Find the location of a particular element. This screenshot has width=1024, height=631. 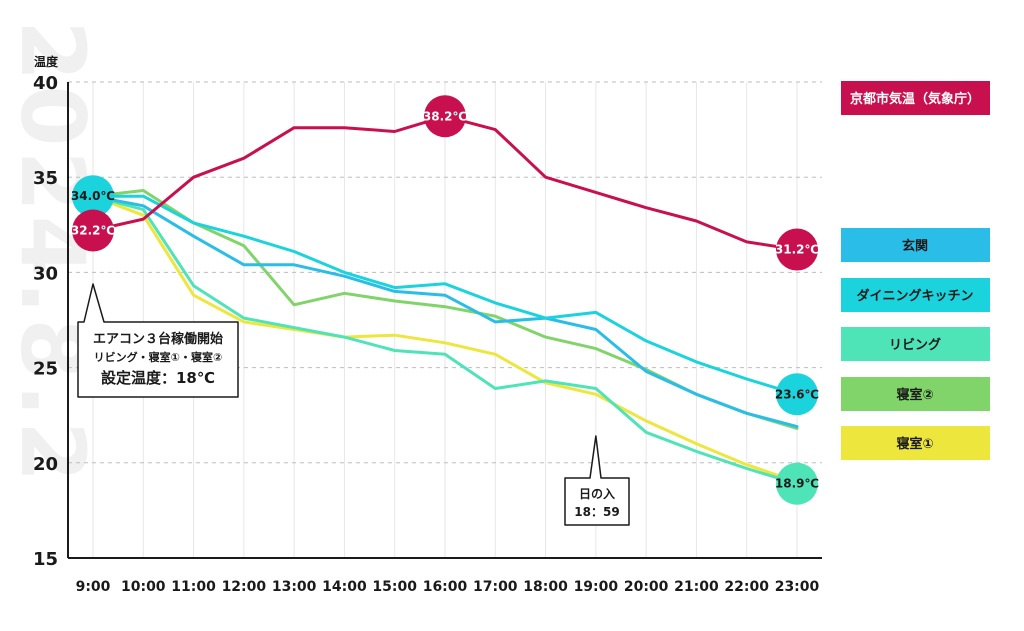

x-tick-label: 16:00 is located at coordinates (445, 587).